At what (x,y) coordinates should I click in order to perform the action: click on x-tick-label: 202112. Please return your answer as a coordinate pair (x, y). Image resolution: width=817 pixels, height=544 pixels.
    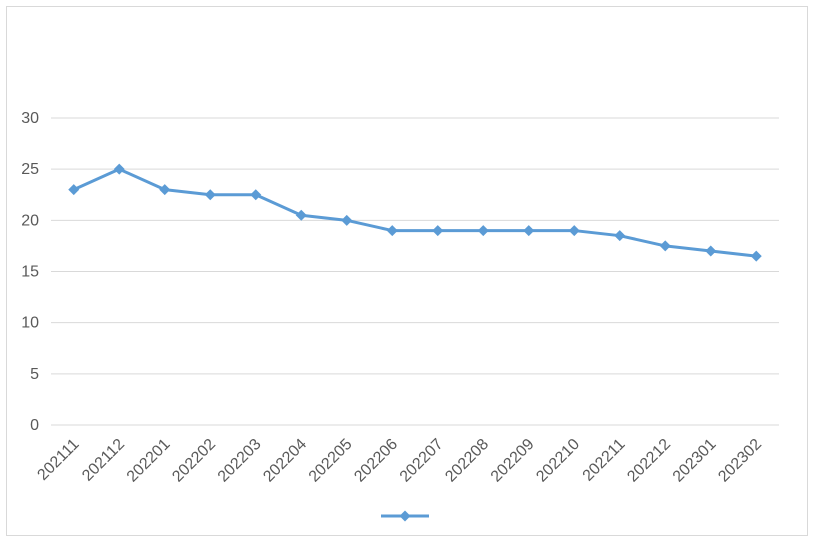
    Looking at the image, I should click on (103, 460).